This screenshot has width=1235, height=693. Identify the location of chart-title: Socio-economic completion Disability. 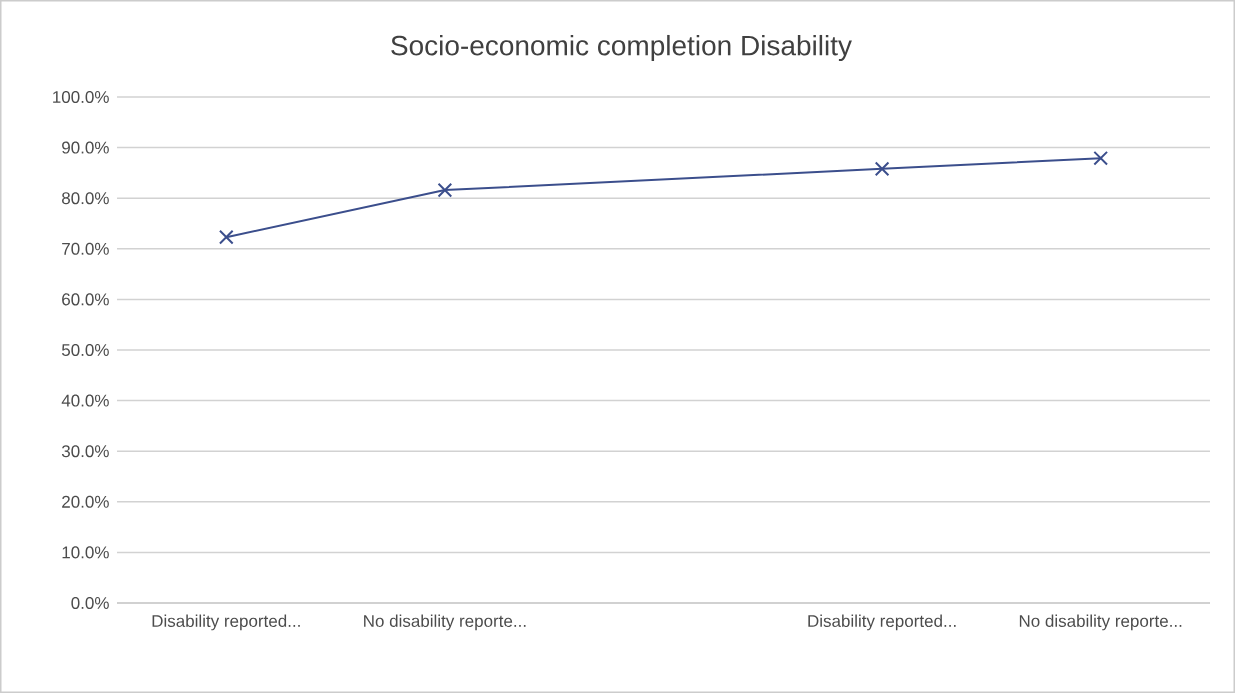
(621, 48).